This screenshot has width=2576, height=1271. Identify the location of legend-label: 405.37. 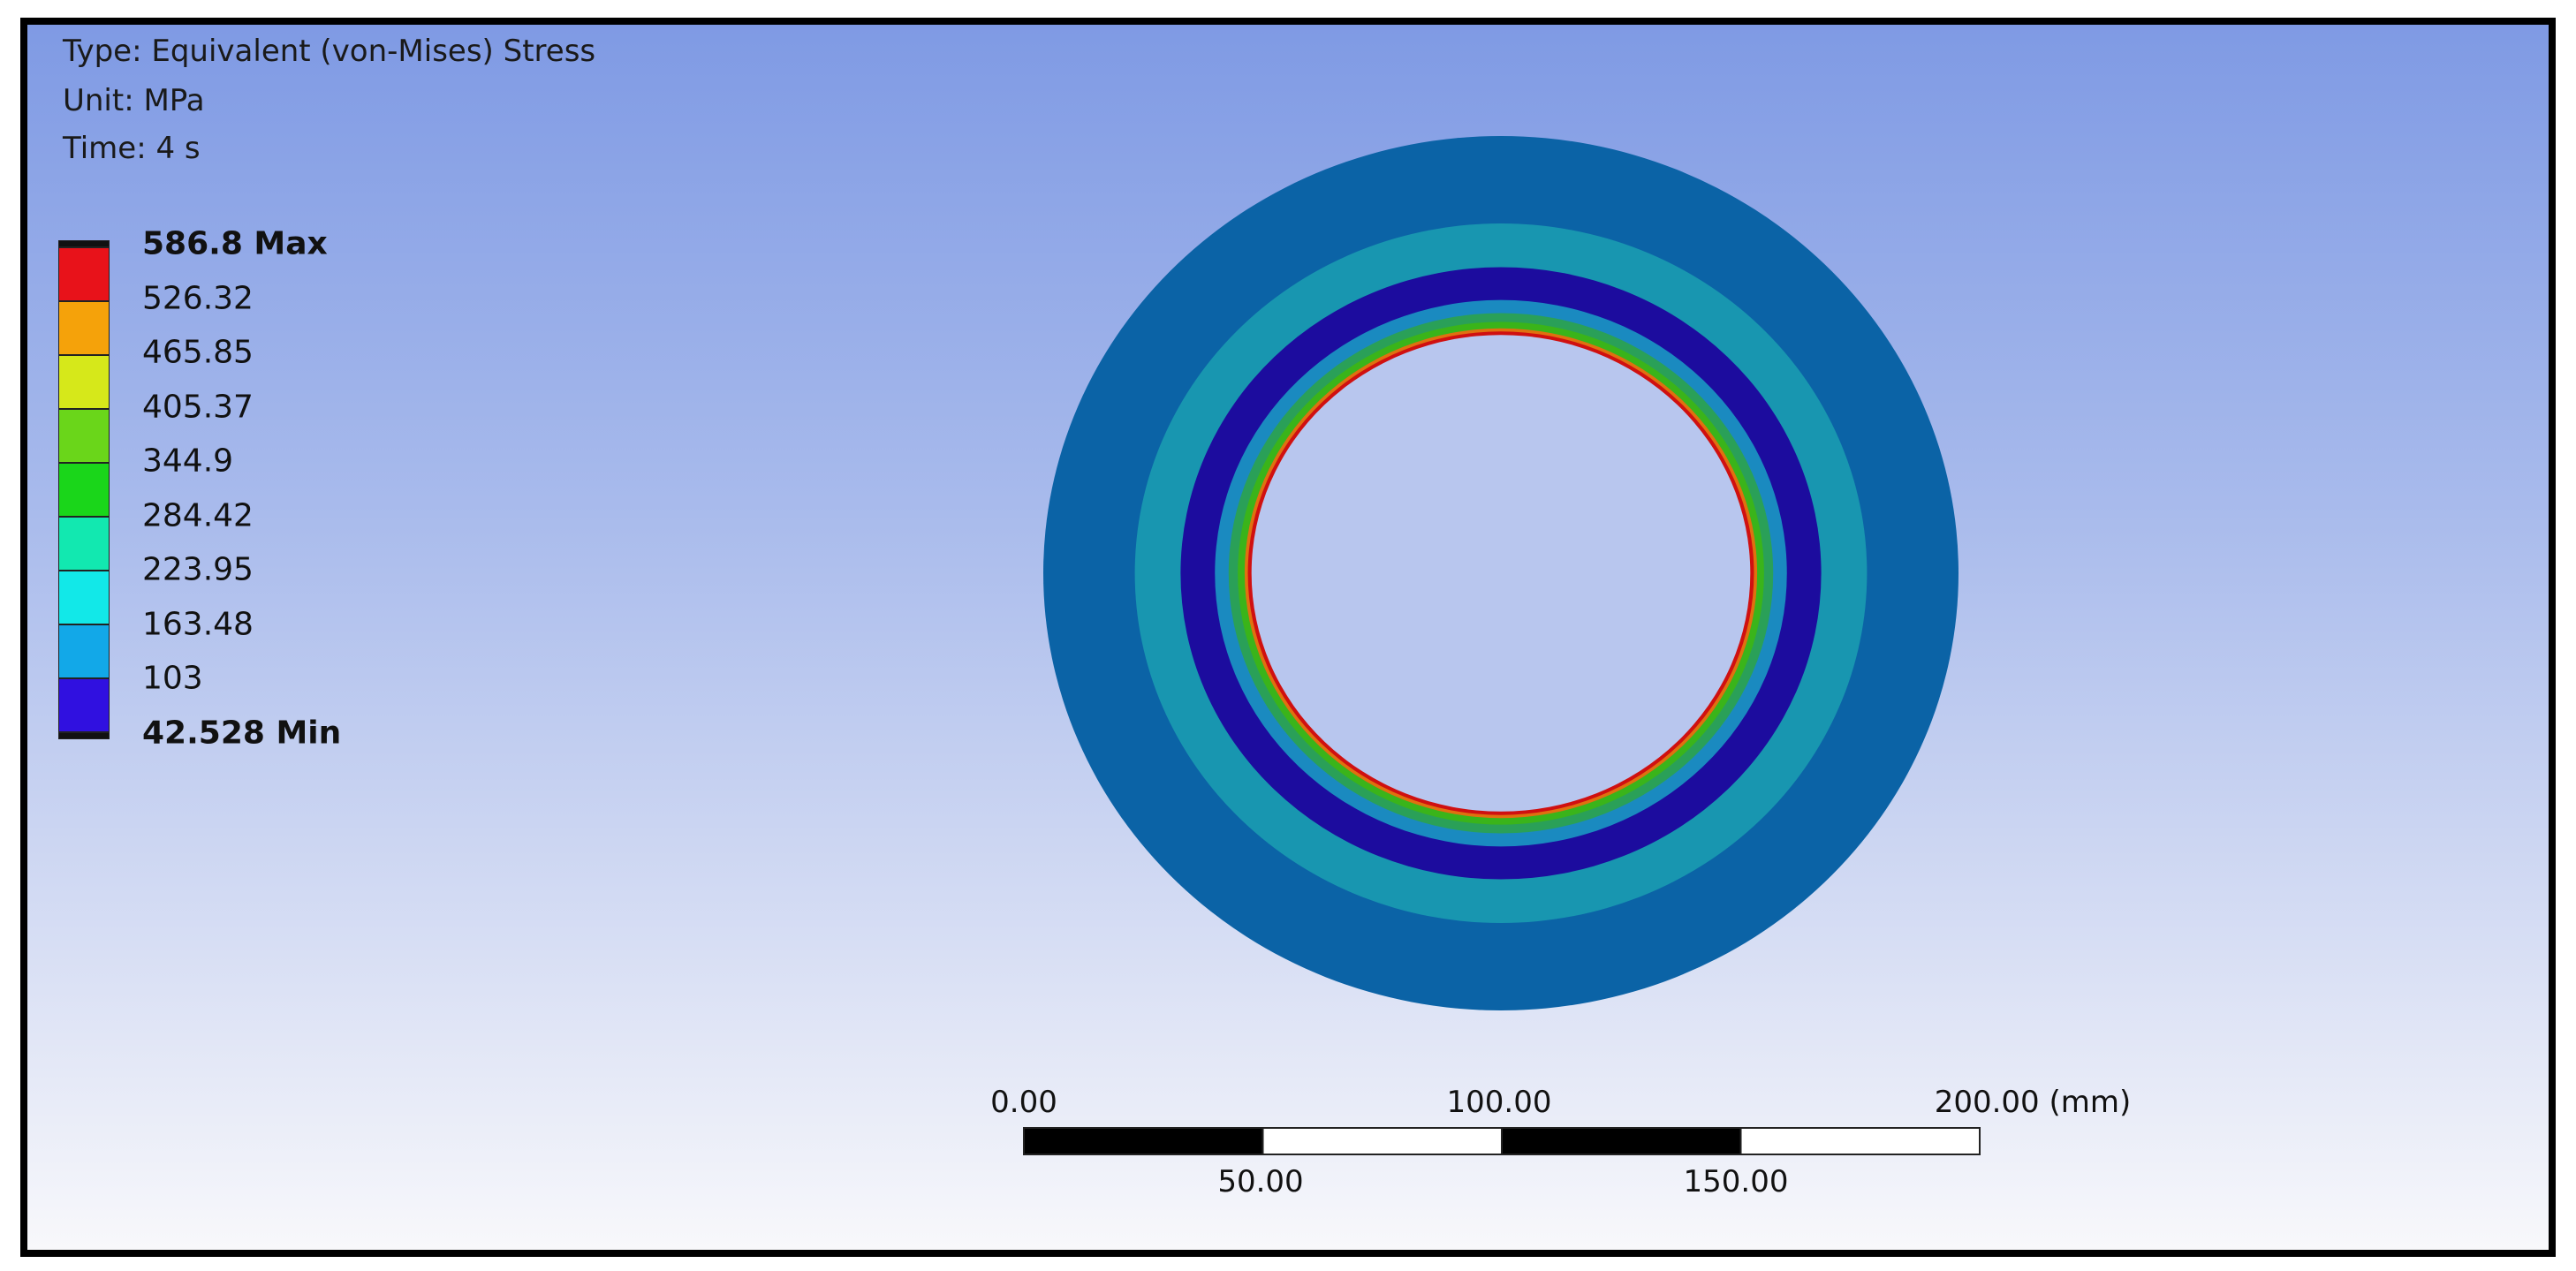
(198, 407).